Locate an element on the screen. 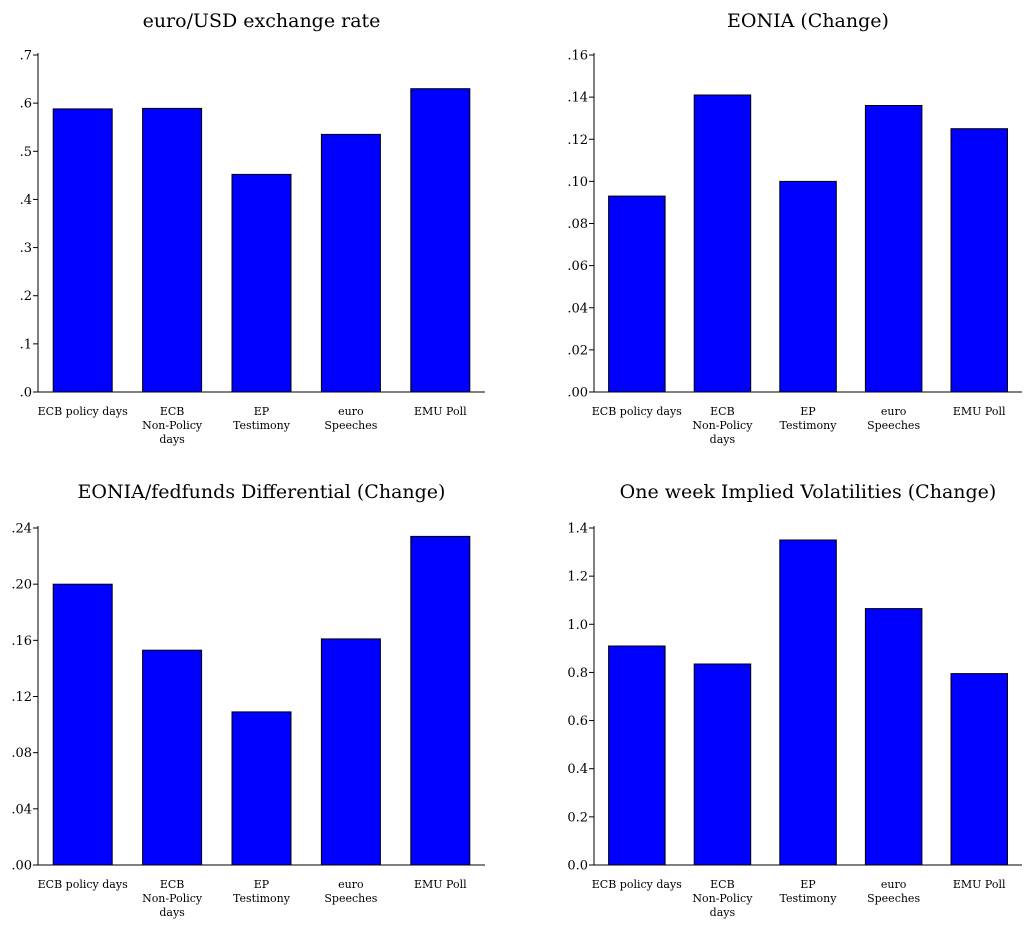 This screenshot has width=1027, height=926. y-tick-label: .10 is located at coordinates (577, 182).